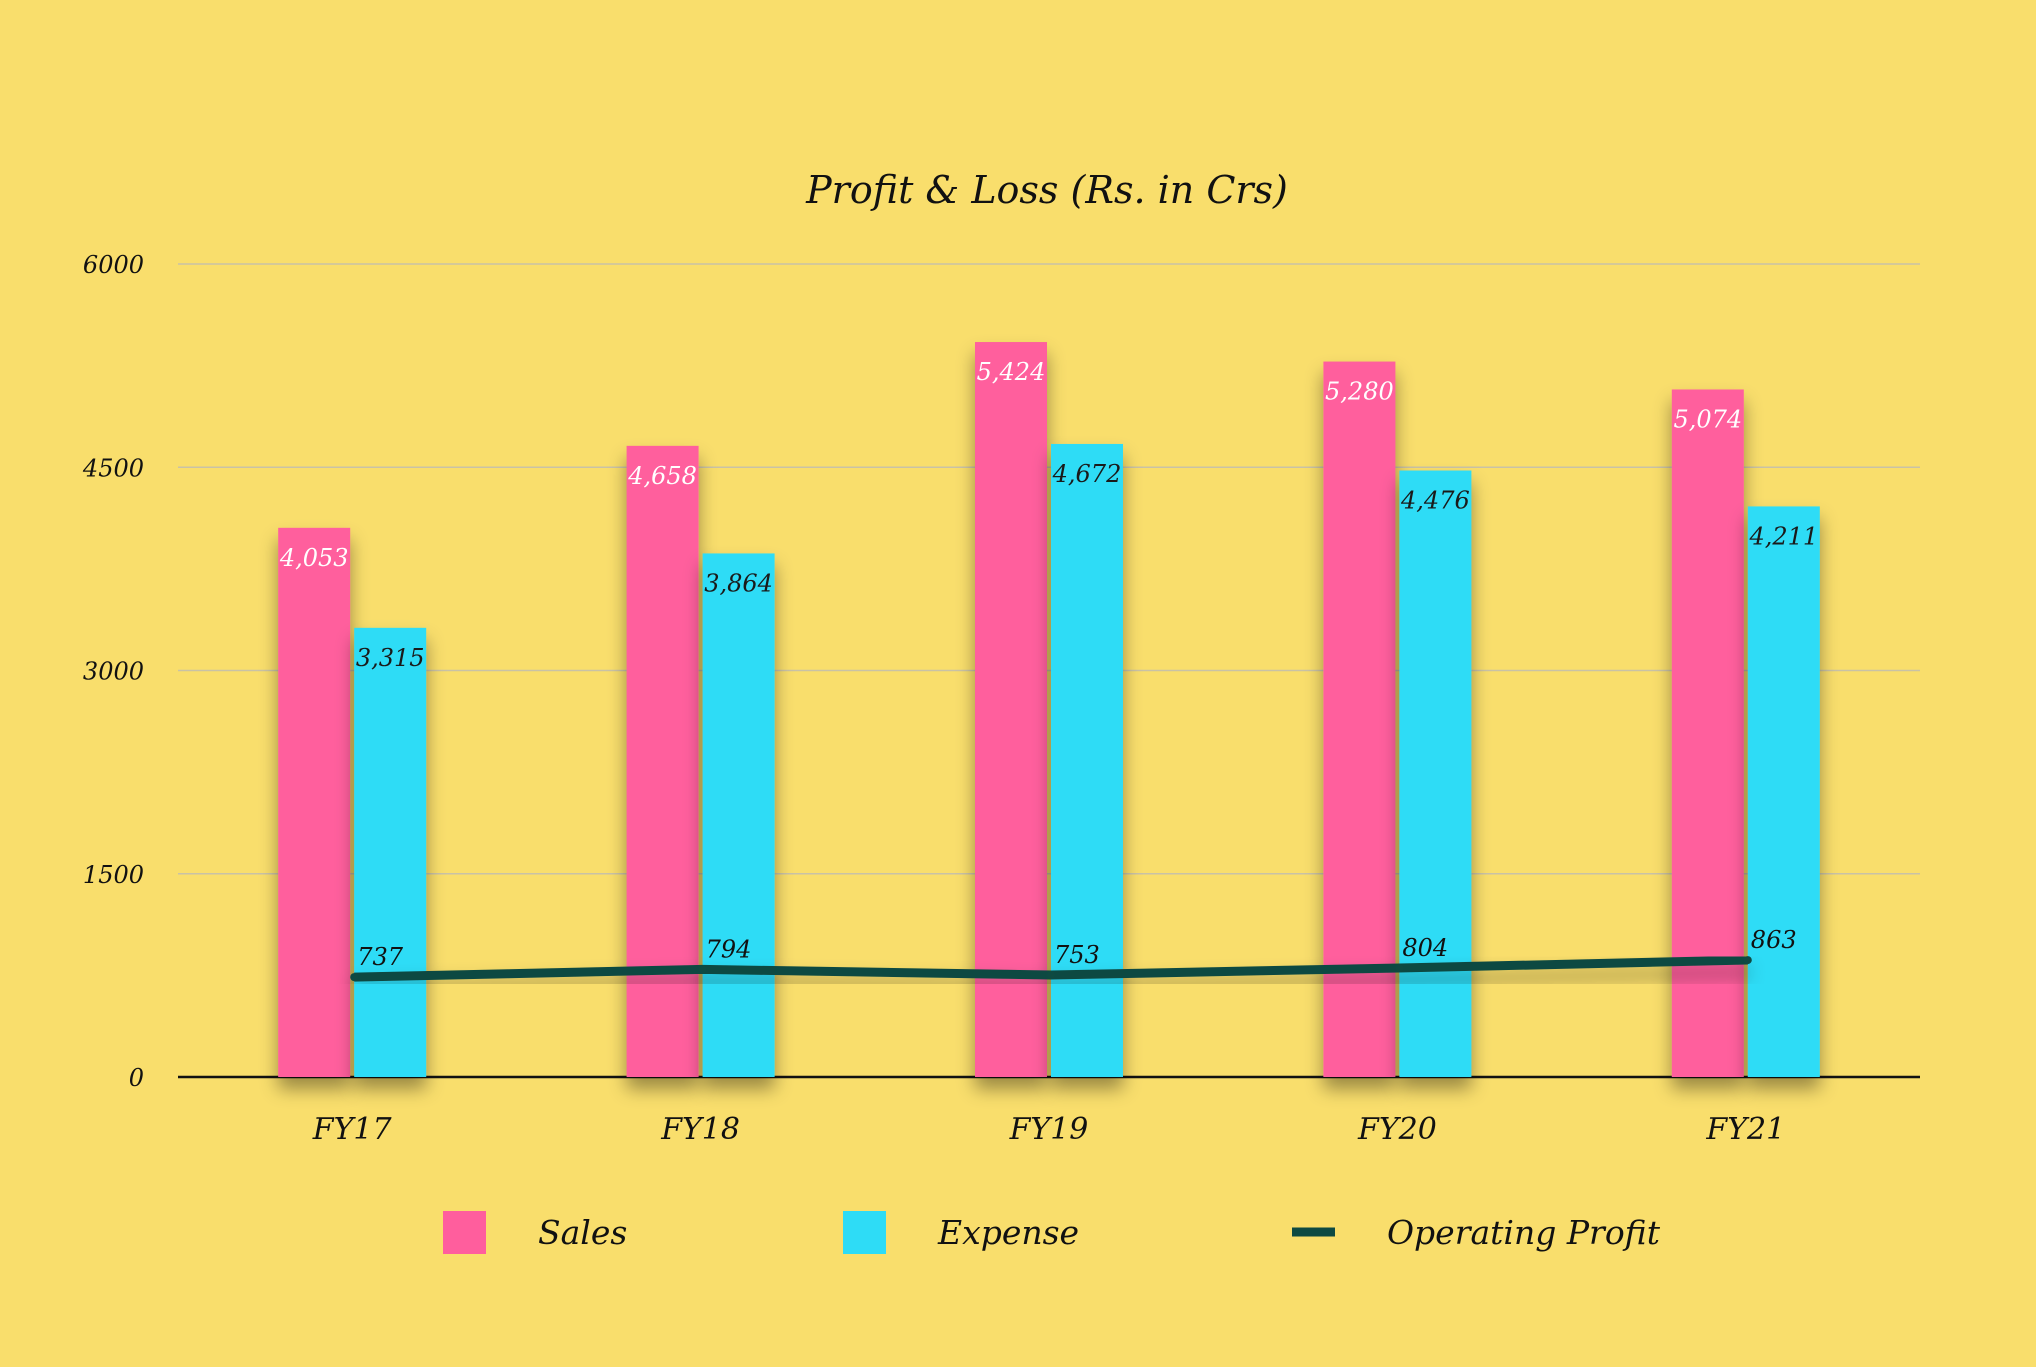 This screenshot has height=1367, width=2036. What do you see at coordinates (1745, 1129) in the screenshot?
I see `x-tick-label: FY21` at bounding box center [1745, 1129].